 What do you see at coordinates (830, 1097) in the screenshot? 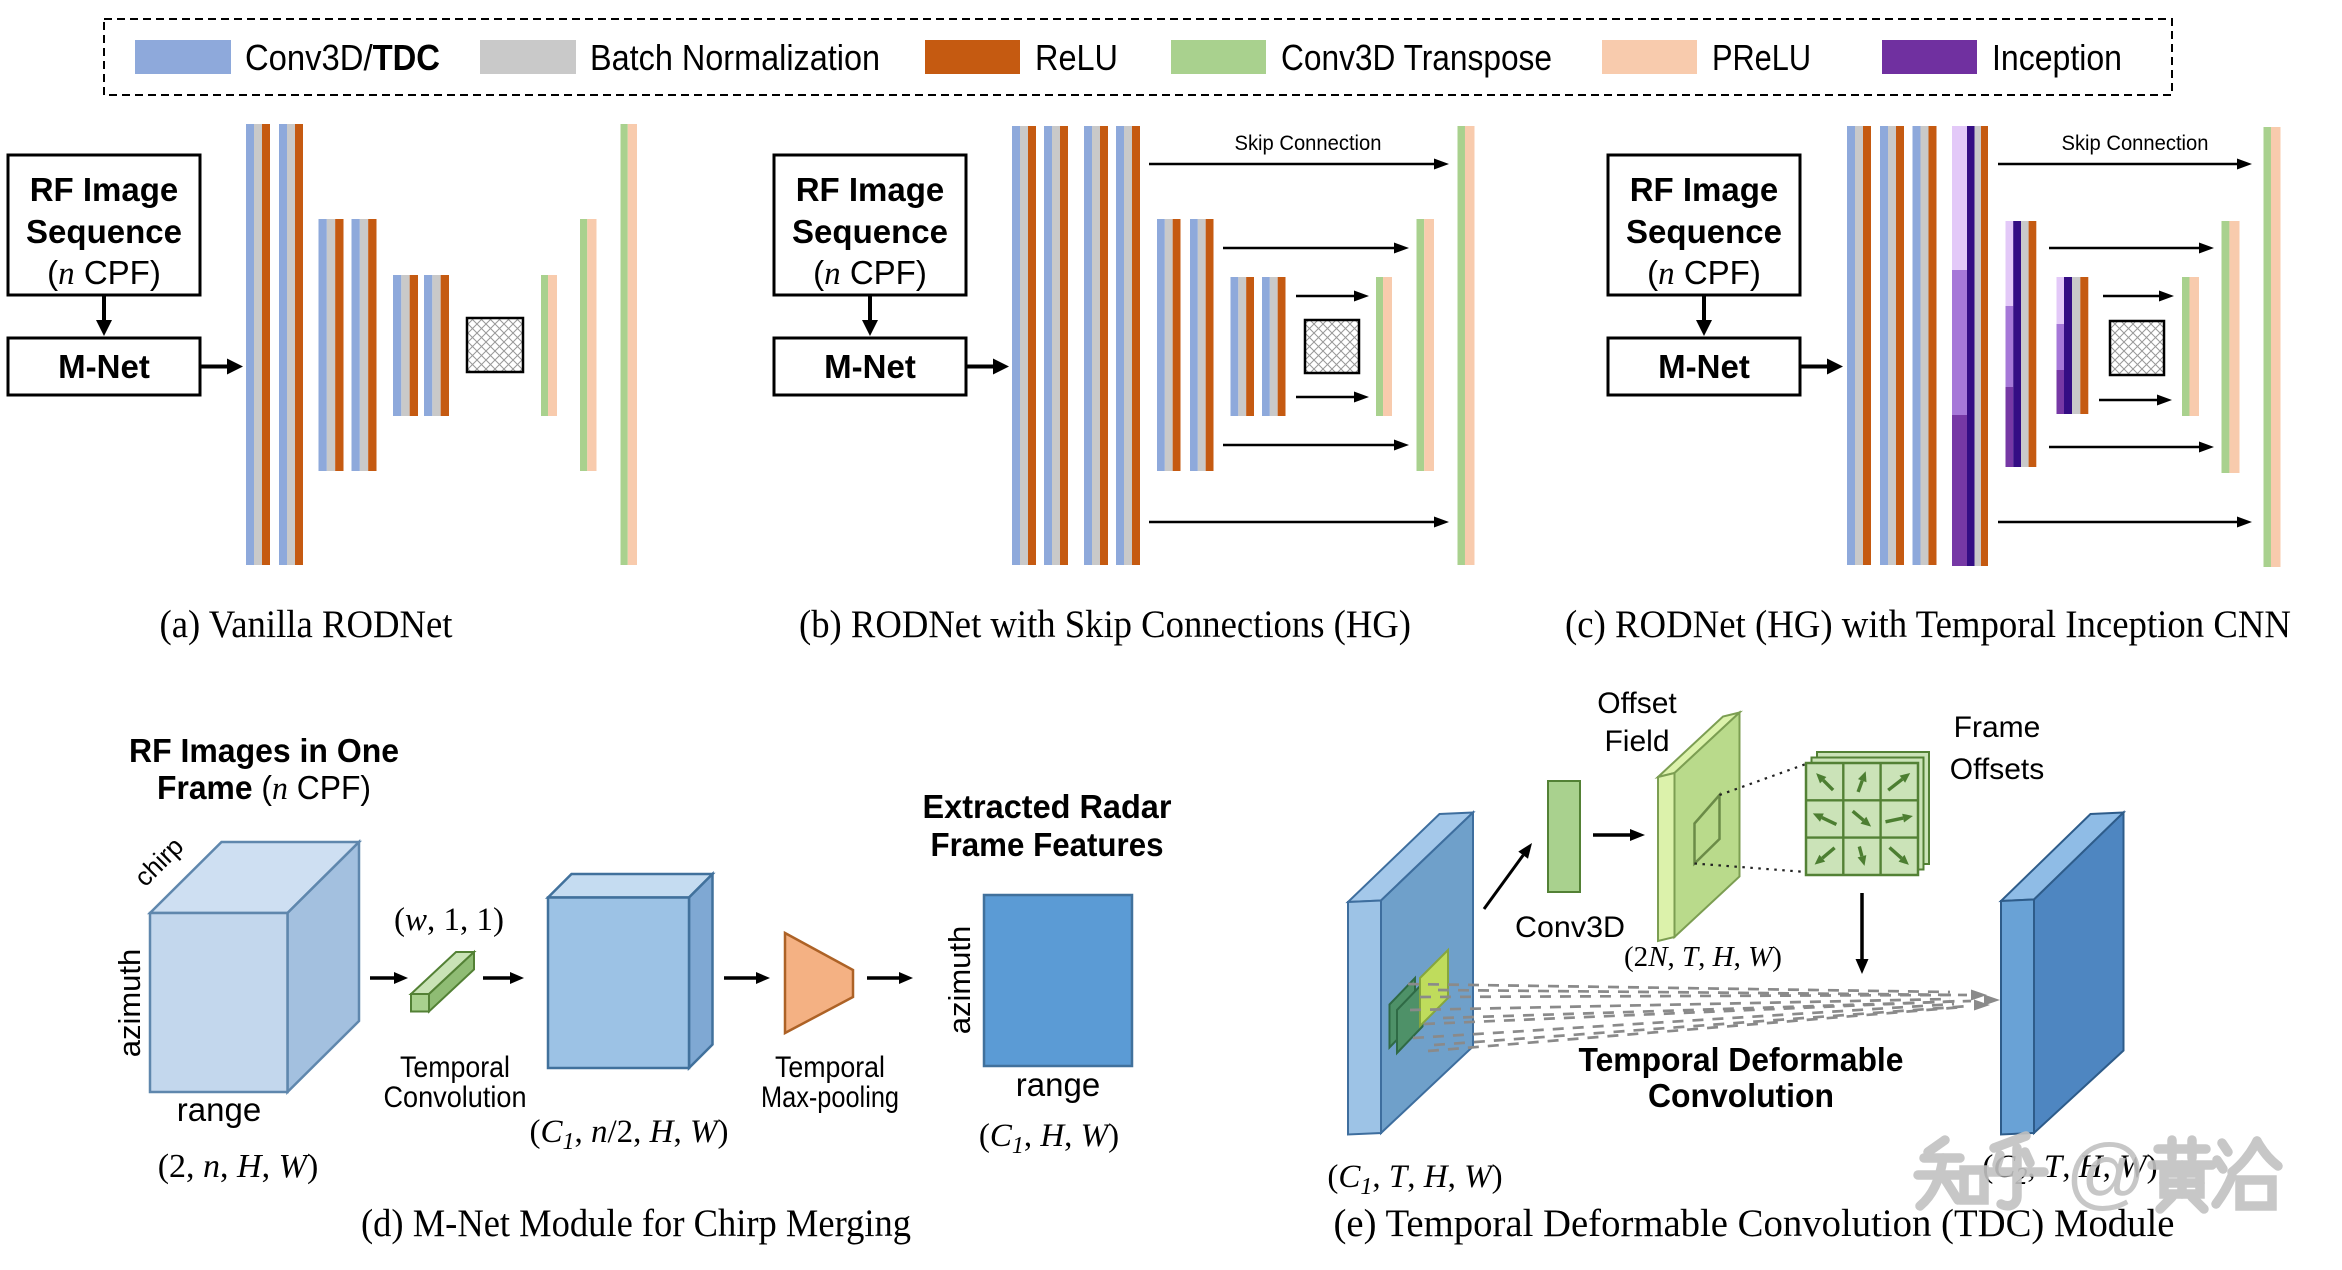
I see `svg-text: Max-pooling` at bounding box center [830, 1097].